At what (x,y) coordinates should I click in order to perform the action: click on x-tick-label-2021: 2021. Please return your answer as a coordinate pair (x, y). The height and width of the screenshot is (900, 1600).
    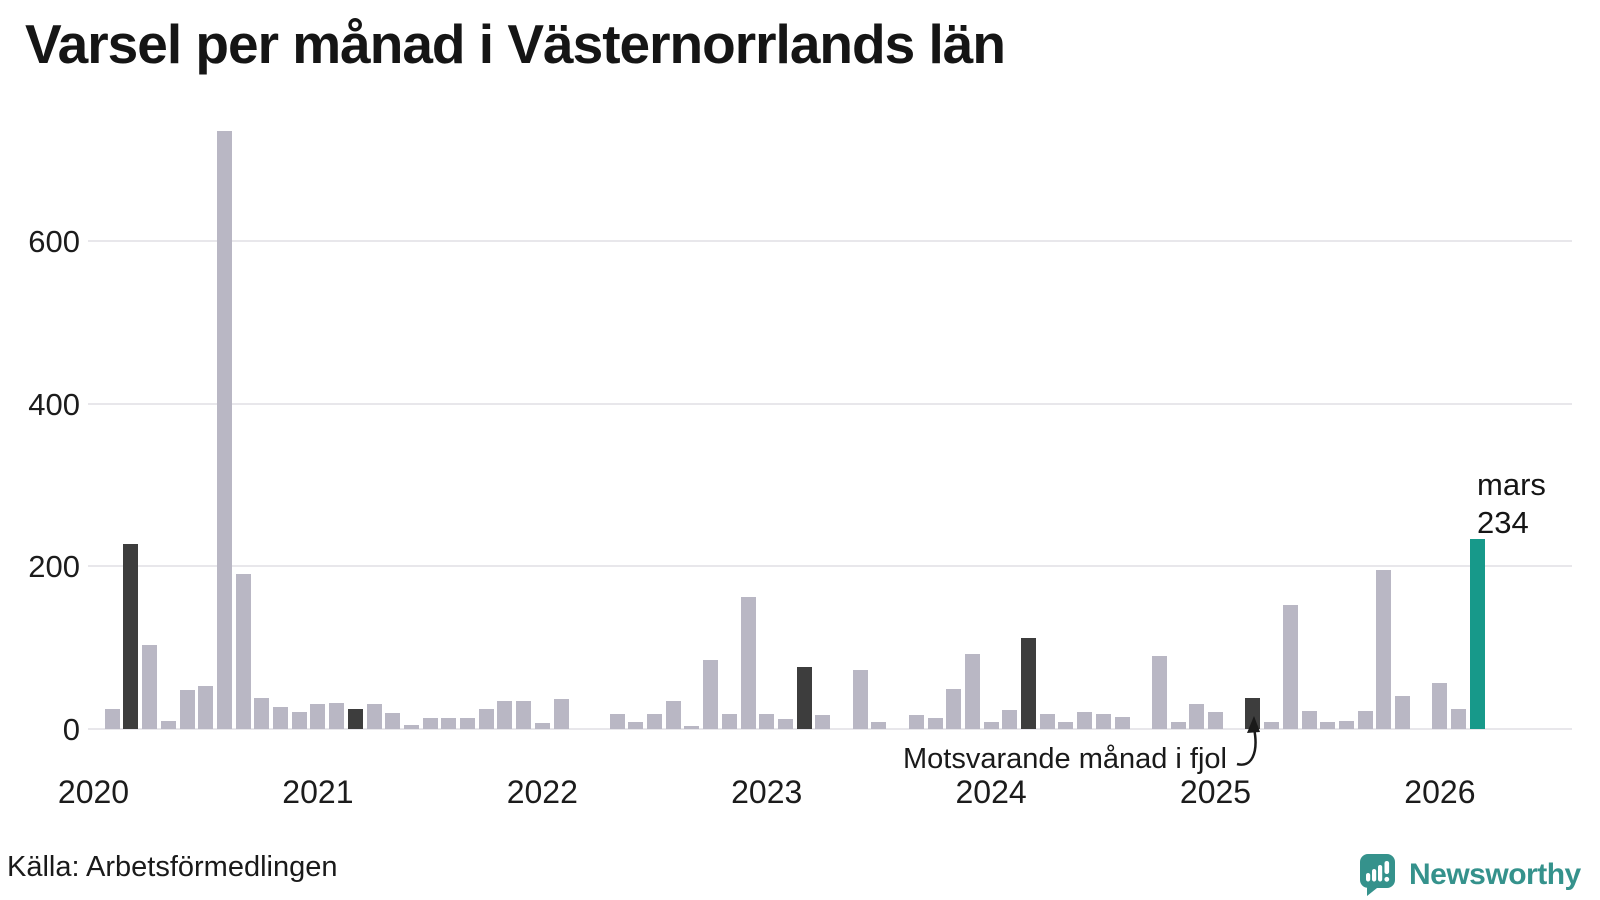
    Looking at the image, I should click on (318, 792).